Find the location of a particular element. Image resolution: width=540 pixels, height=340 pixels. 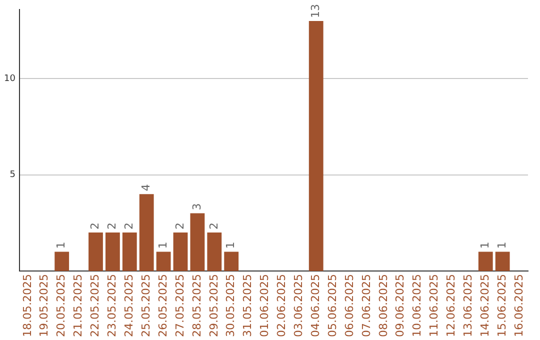

x-tick-label: 24.05.2025 is located at coordinates (129, 306).